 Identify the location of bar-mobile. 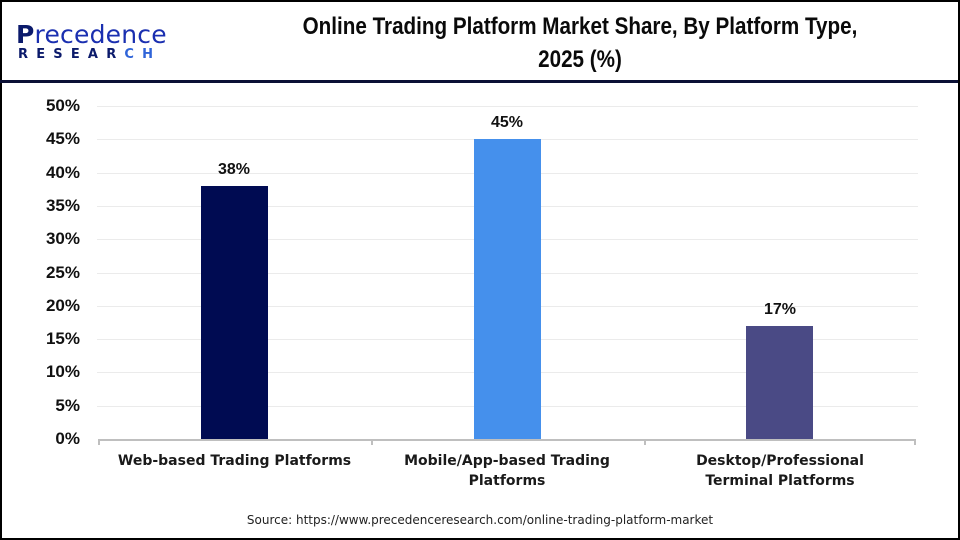
(507, 289).